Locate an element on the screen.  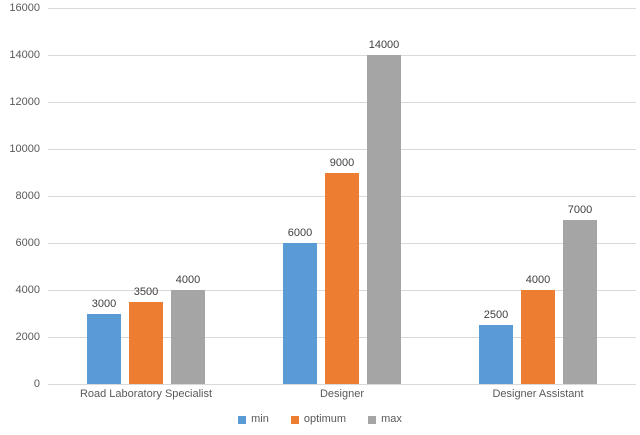
data-label: 9000 is located at coordinates (342, 162).